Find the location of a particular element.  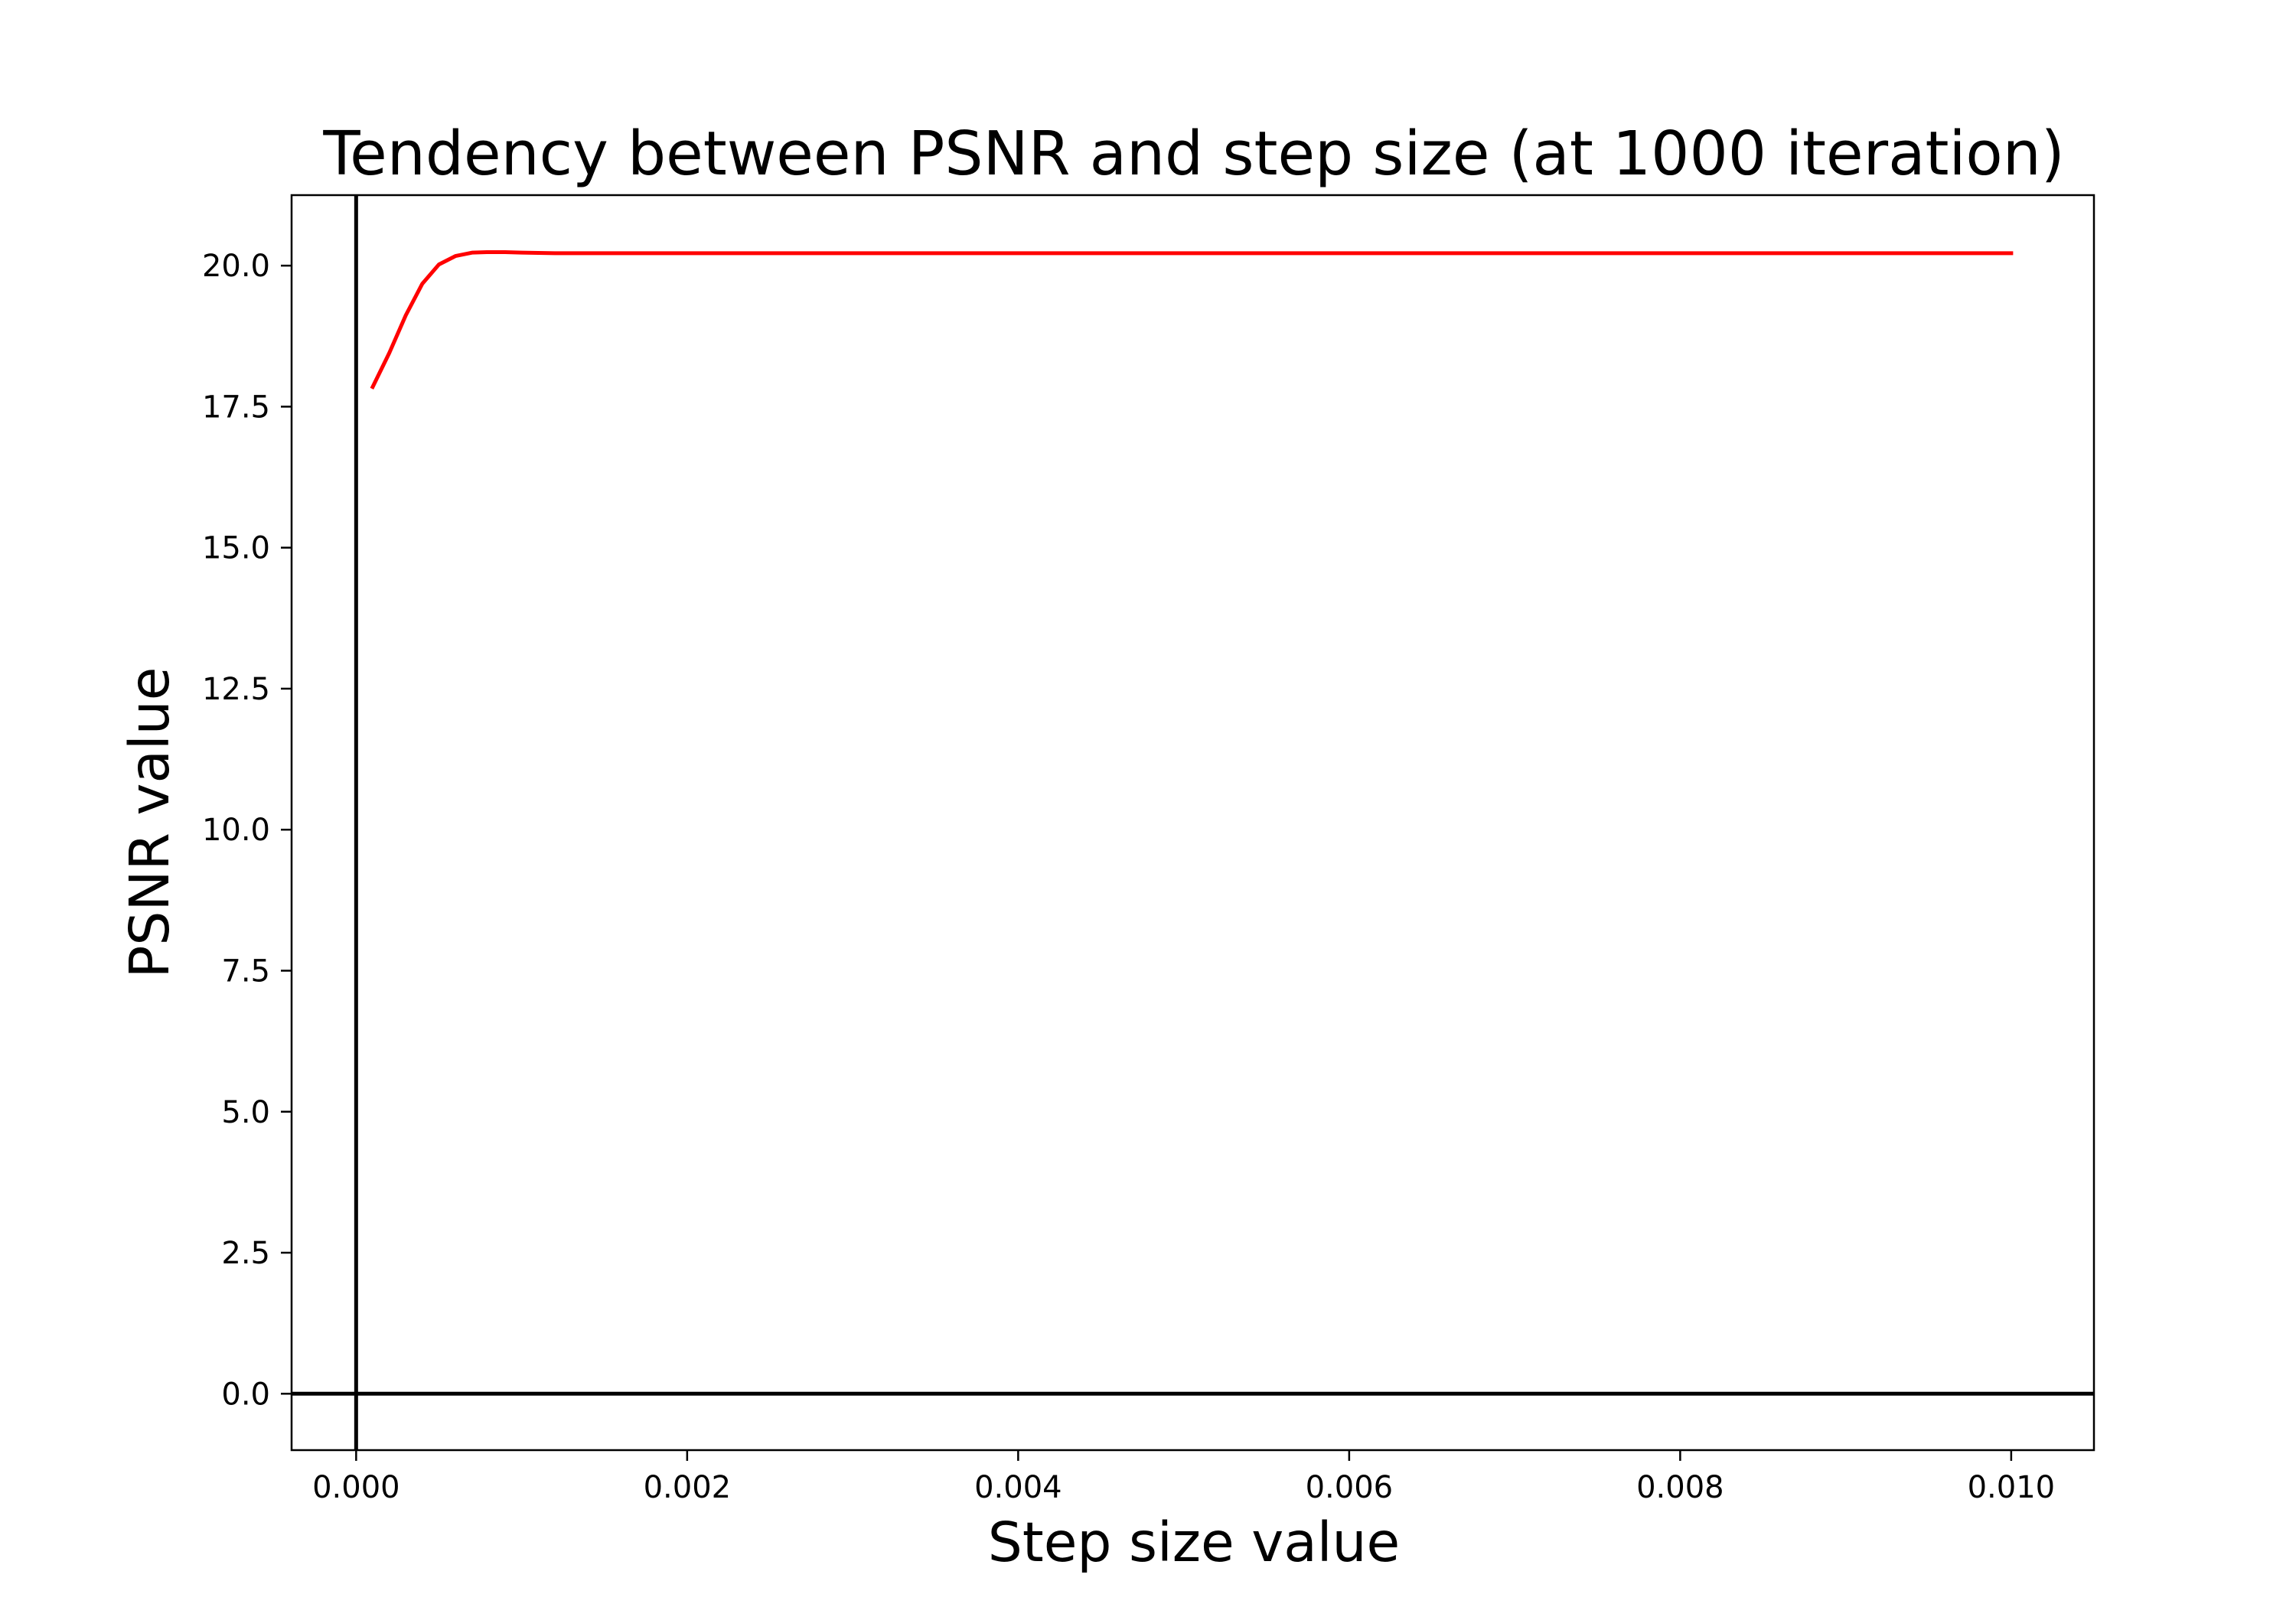

y-axis-ticks: 0.0 2.5 5.0 7.5 10.0 12.5 15.0 17.5 20.0 is located at coordinates (247, 831).